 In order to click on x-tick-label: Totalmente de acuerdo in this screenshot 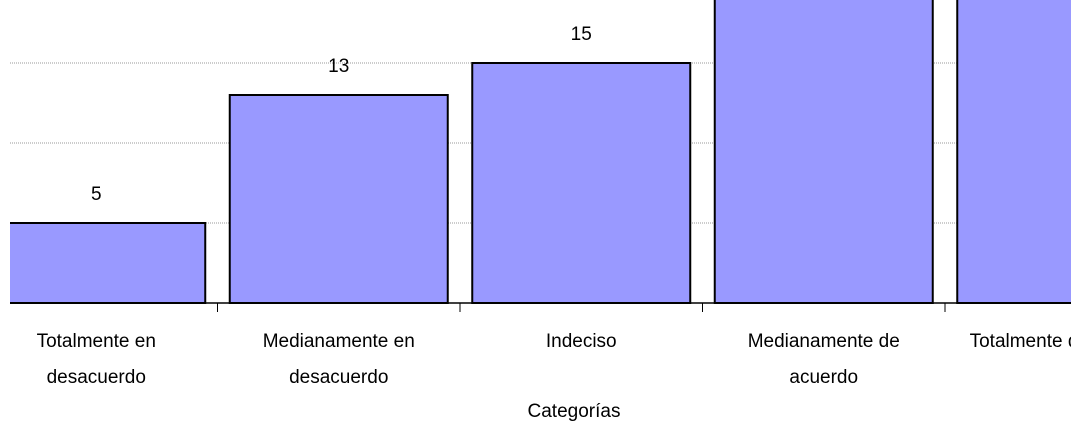, I will do `click(1020, 341)`.